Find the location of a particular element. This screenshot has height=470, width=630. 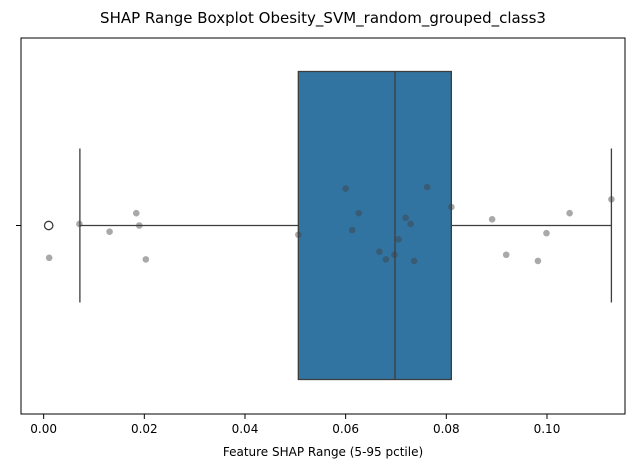

x-tick-label: 0.06 is located at coordinates (345, 429).